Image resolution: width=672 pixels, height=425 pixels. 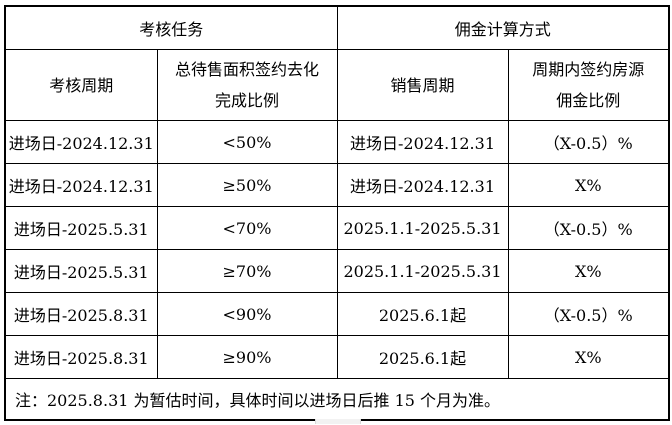 What do you see at coordinates (247, 228) in the screenshot?
I see `cell-completion-ratio: <70%` at bounding box center [247, 228].